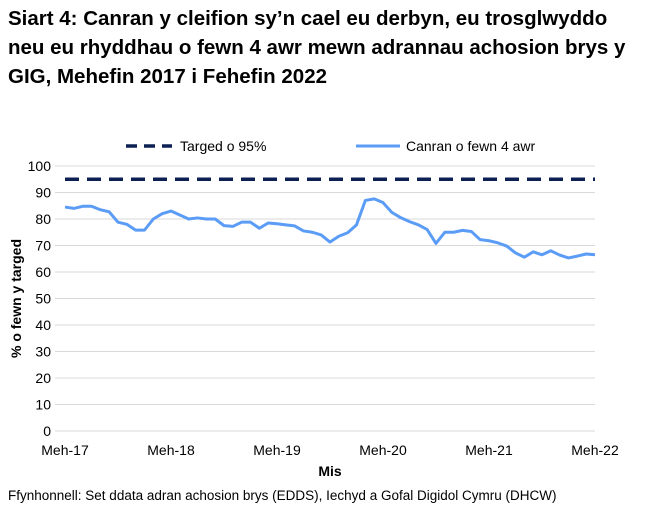 This screenshot has width=645, height=516. What do you see at coordinates (43, 325) in the screenshot?
I see `y-tick-label: 40` at bounding box center [43, 325].